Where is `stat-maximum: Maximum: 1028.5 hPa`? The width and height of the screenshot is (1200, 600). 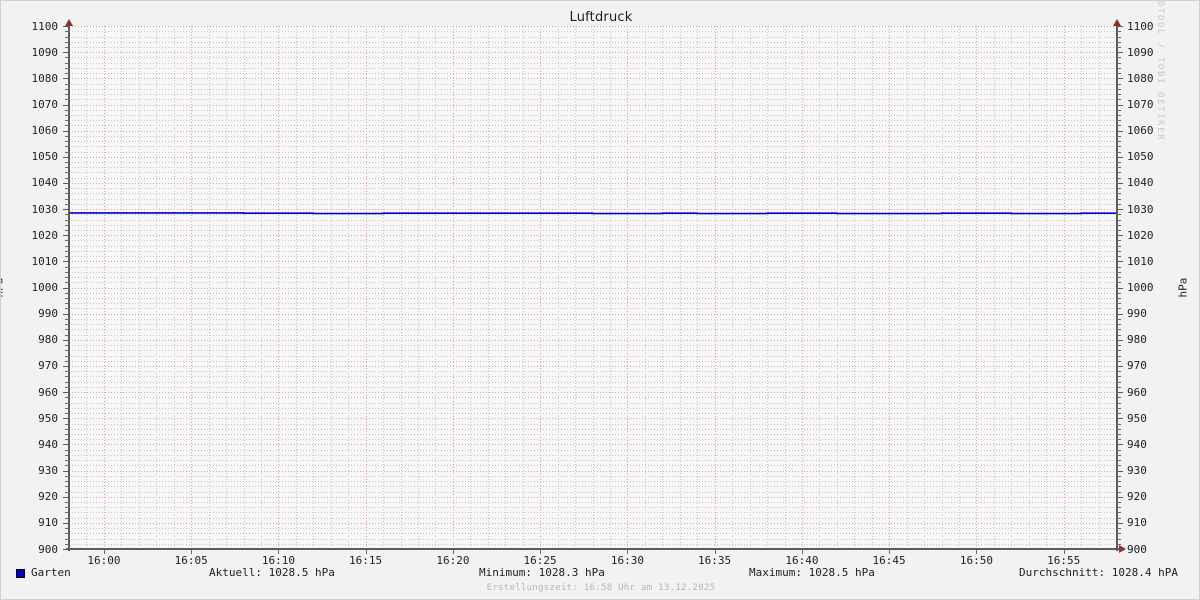 stat-maximum: Maximum: 1028.5 hPa is located at coordinates (812, 572).